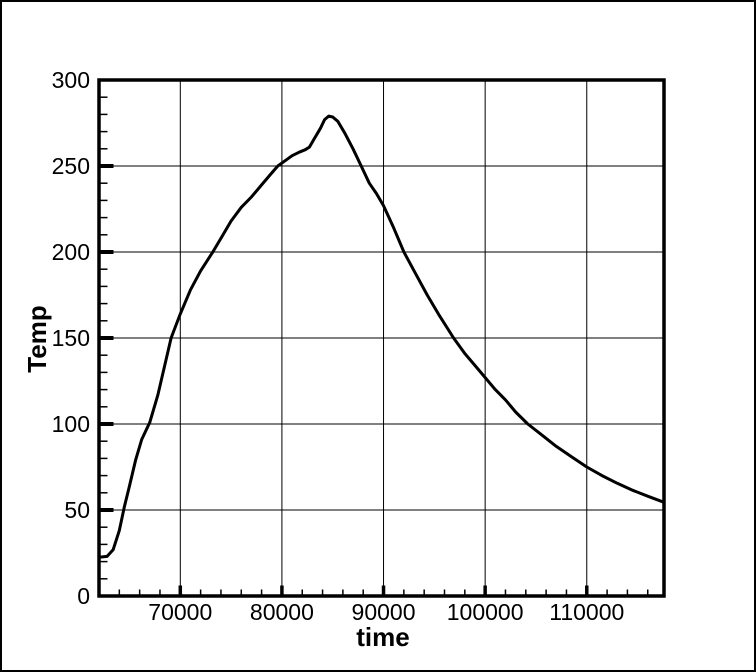  What do you see at coordinates (485, 612) in the screenshot?
I see `x-tick-label: 100000` at bounding box center [485, 612].